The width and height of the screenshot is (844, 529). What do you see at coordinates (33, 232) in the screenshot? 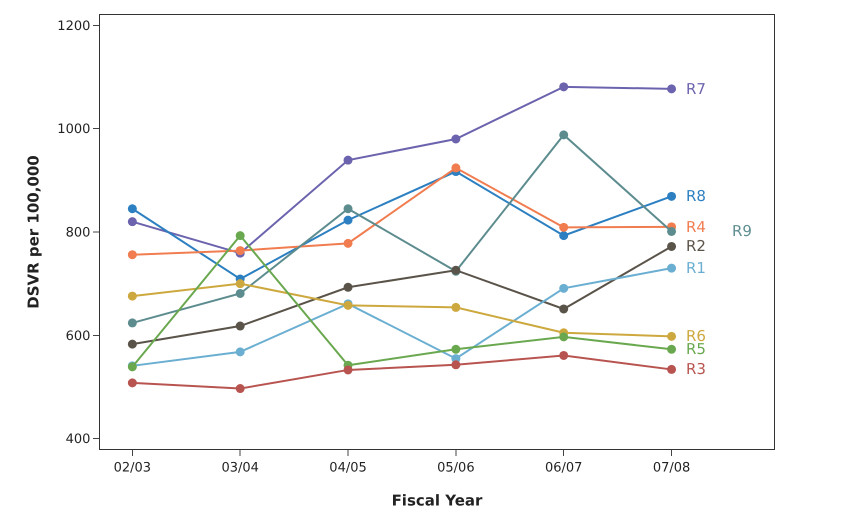
I see `y-axis-title: DSVR per 100,000` at bounding box center [33, 232].